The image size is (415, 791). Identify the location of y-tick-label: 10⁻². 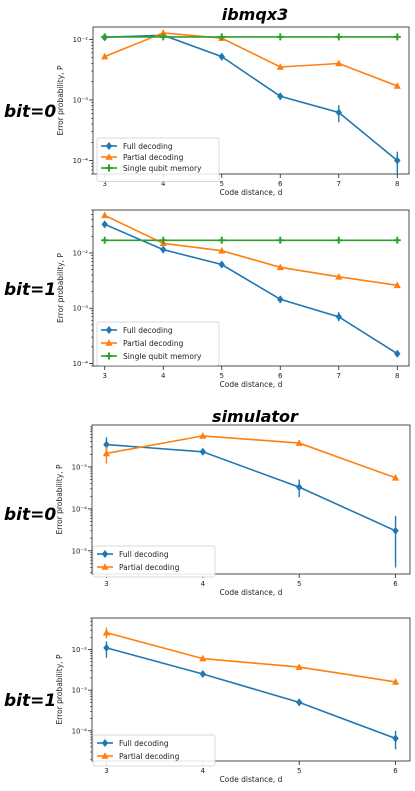
(80, 650).